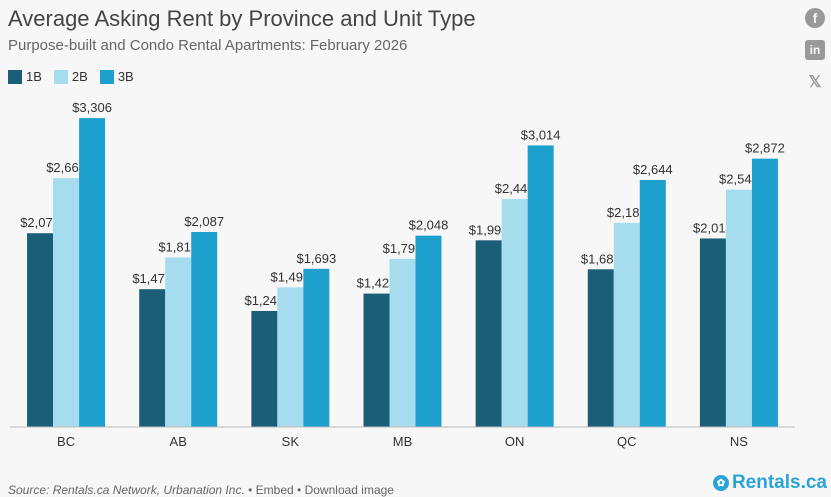 The height and width of the screenshot is (497, 831). I want to click on data-label: $1,242, so click(264, 300).